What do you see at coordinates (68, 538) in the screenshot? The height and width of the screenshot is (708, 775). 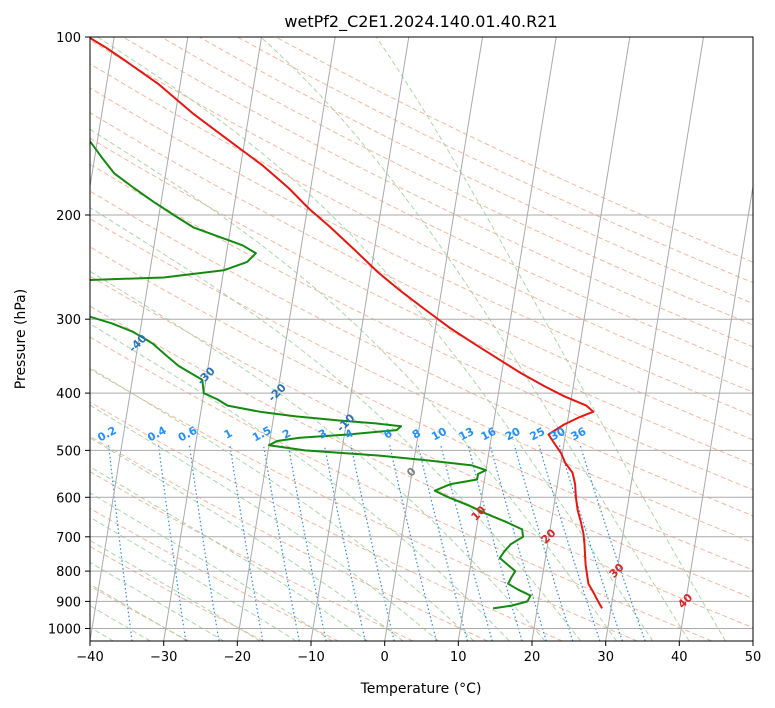 I see `y-tick-label: 700` at bounding box center [68, 538].